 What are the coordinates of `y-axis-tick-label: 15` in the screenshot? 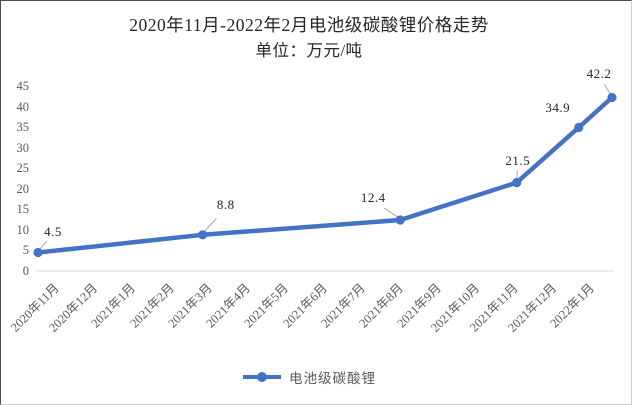 It's located at (23, 209).